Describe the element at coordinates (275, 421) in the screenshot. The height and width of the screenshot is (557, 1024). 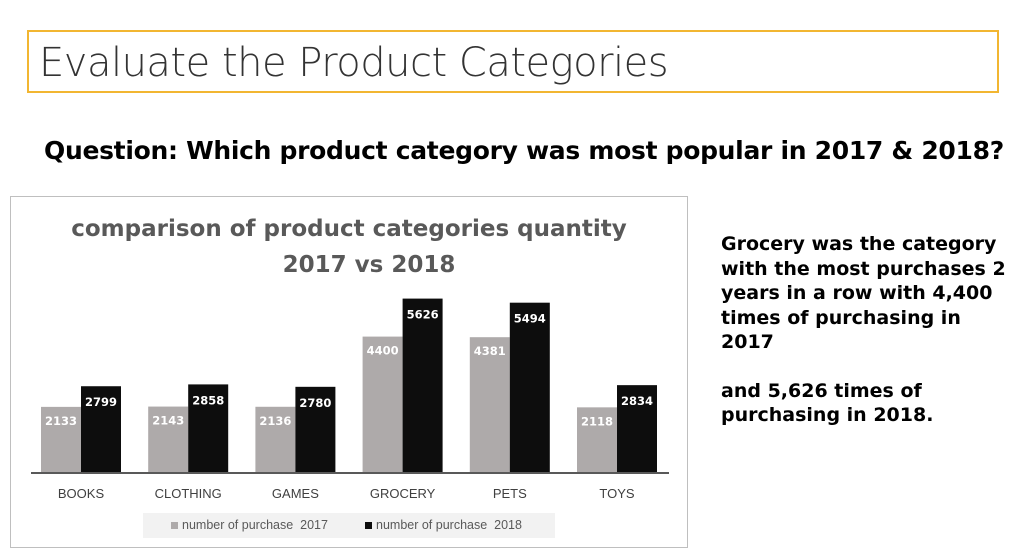
I see `data-label-games-2017: 2136` at that location.